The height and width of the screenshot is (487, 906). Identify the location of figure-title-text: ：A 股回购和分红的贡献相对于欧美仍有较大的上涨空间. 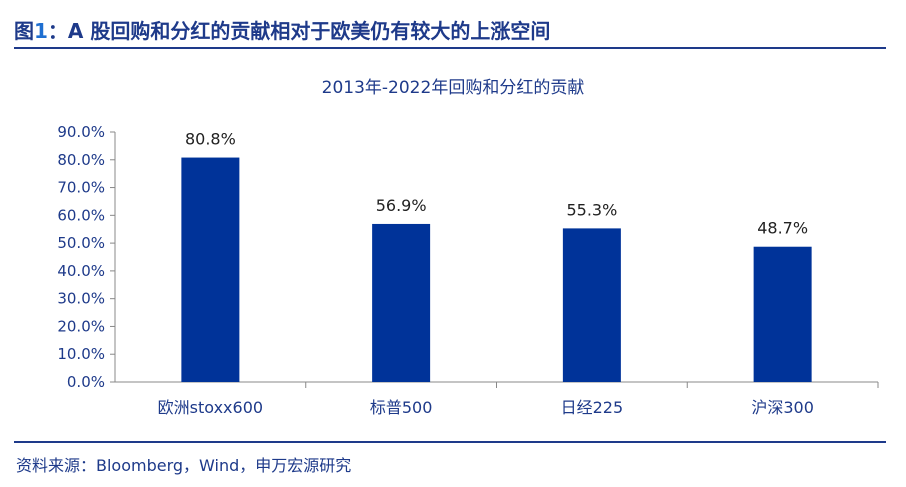
(299, 31).